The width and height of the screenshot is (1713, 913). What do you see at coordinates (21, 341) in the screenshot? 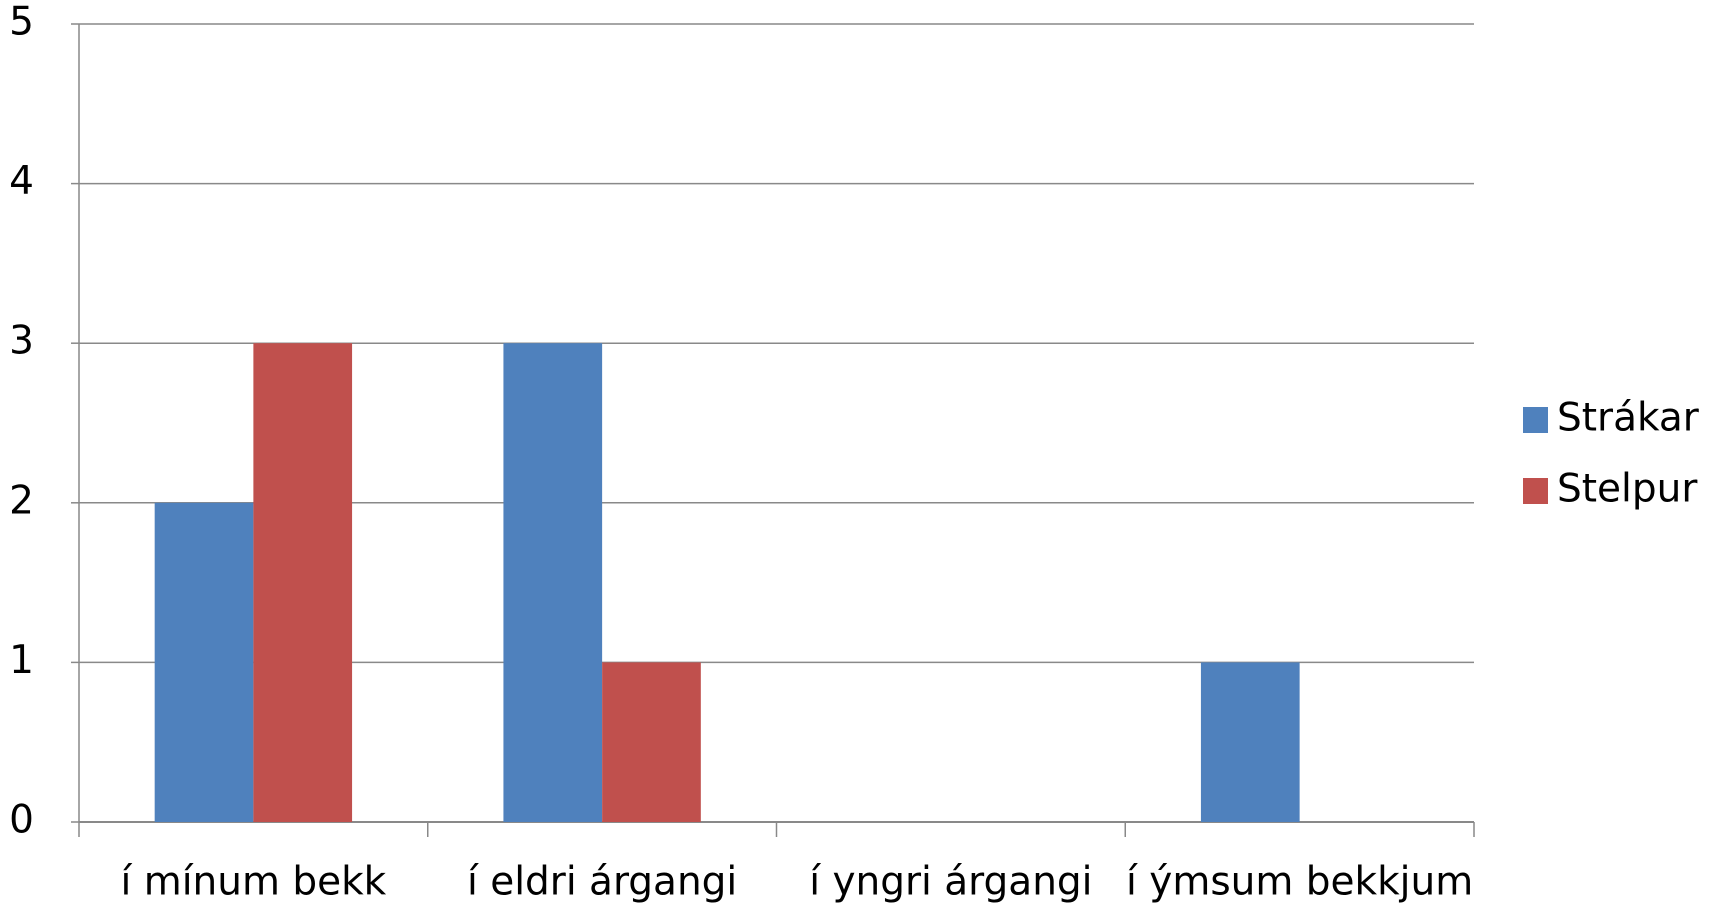
I see `y-tick-label: 3` at bounding box center [21, 341].